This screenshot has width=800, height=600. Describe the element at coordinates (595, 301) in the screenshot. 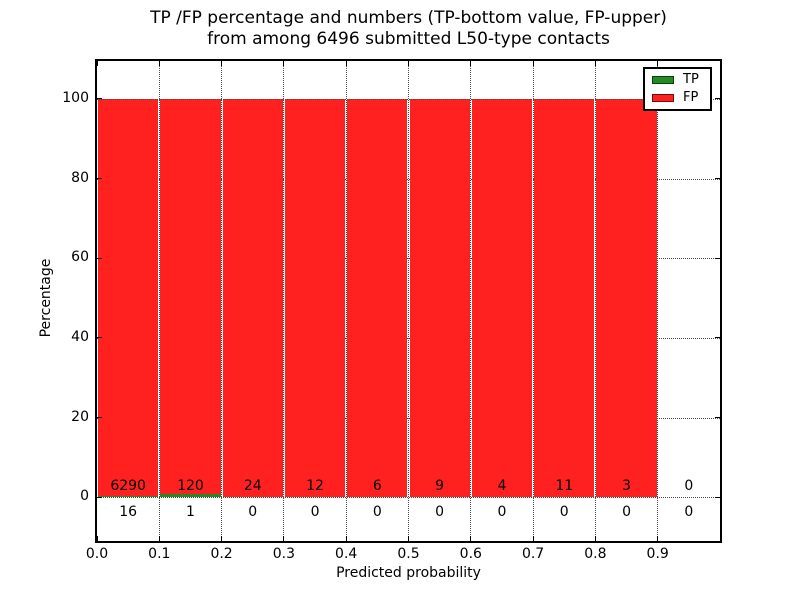

I see `gridline-v-0.8` at that location.